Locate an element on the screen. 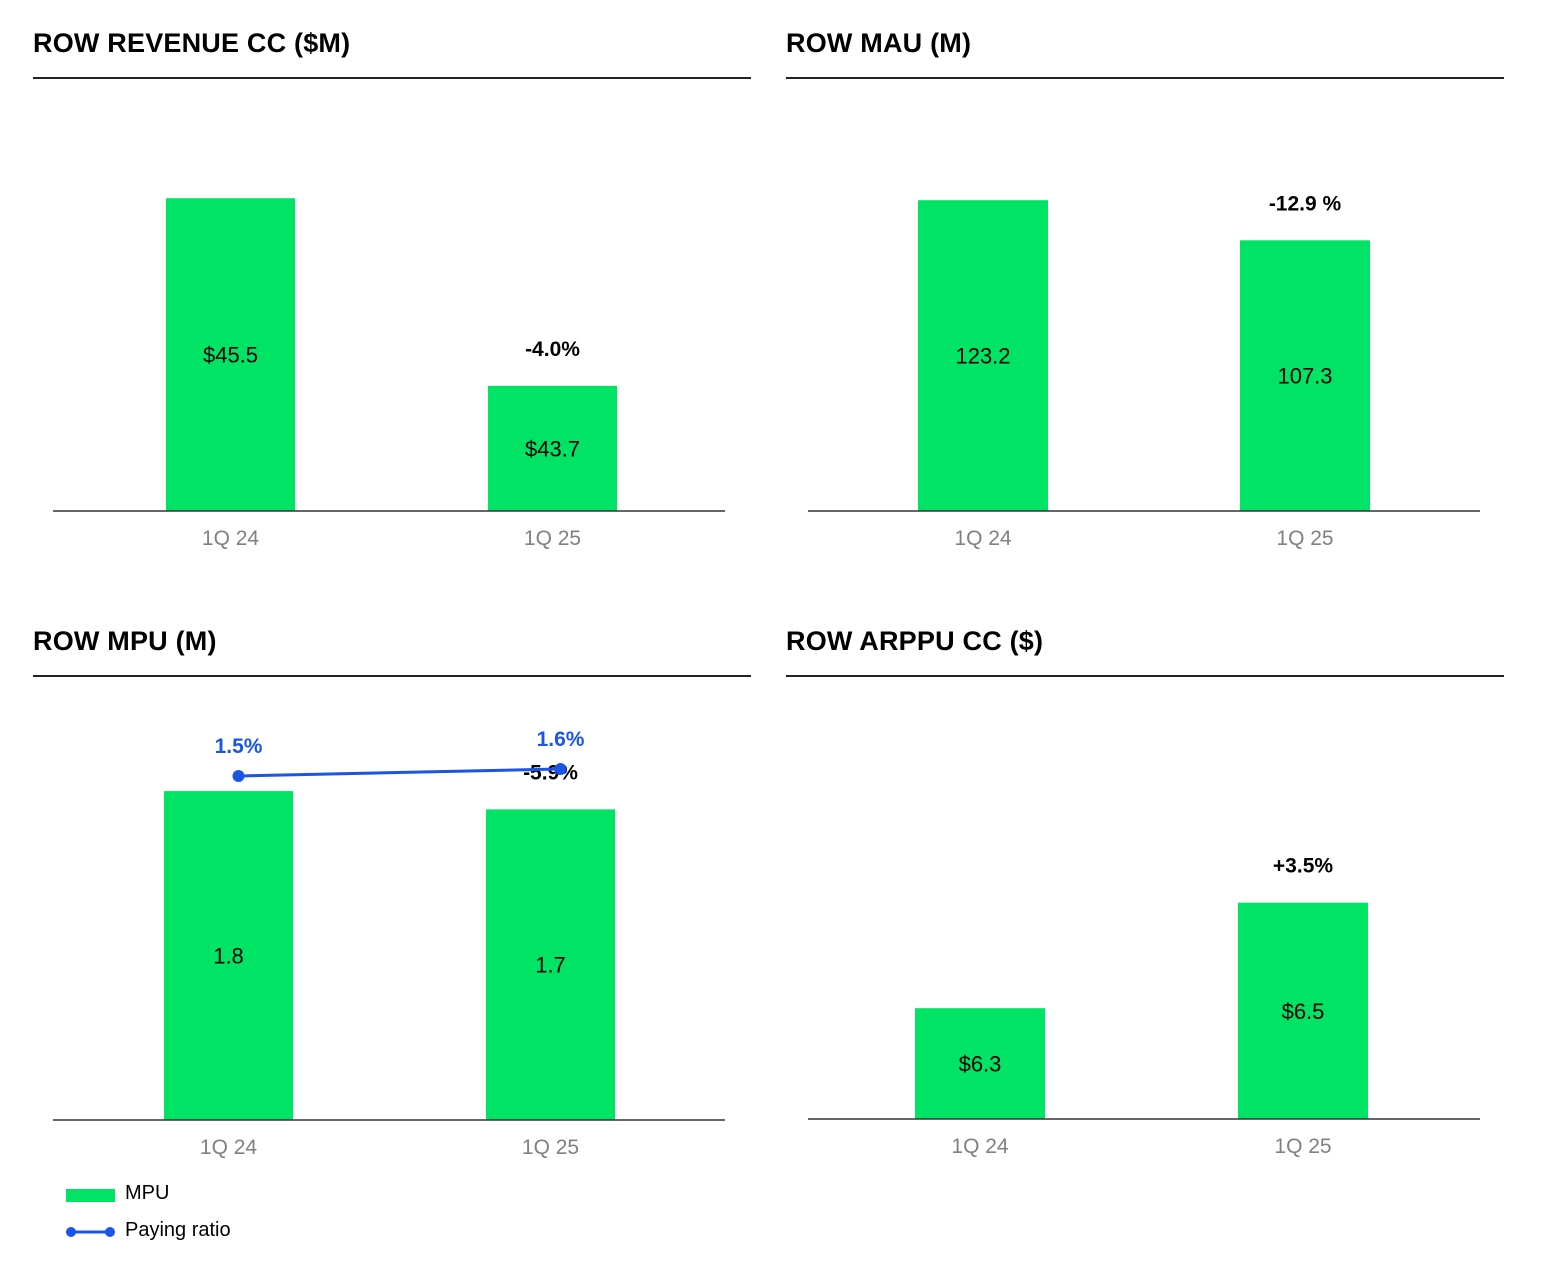 The height and width of the screenshot is (1280, 1543). mpu-bar-chart: 1.8 1Q 24 1.7 -5.9% 1Q 25 1.5% 1.6% is located at coordinates (389, 943).